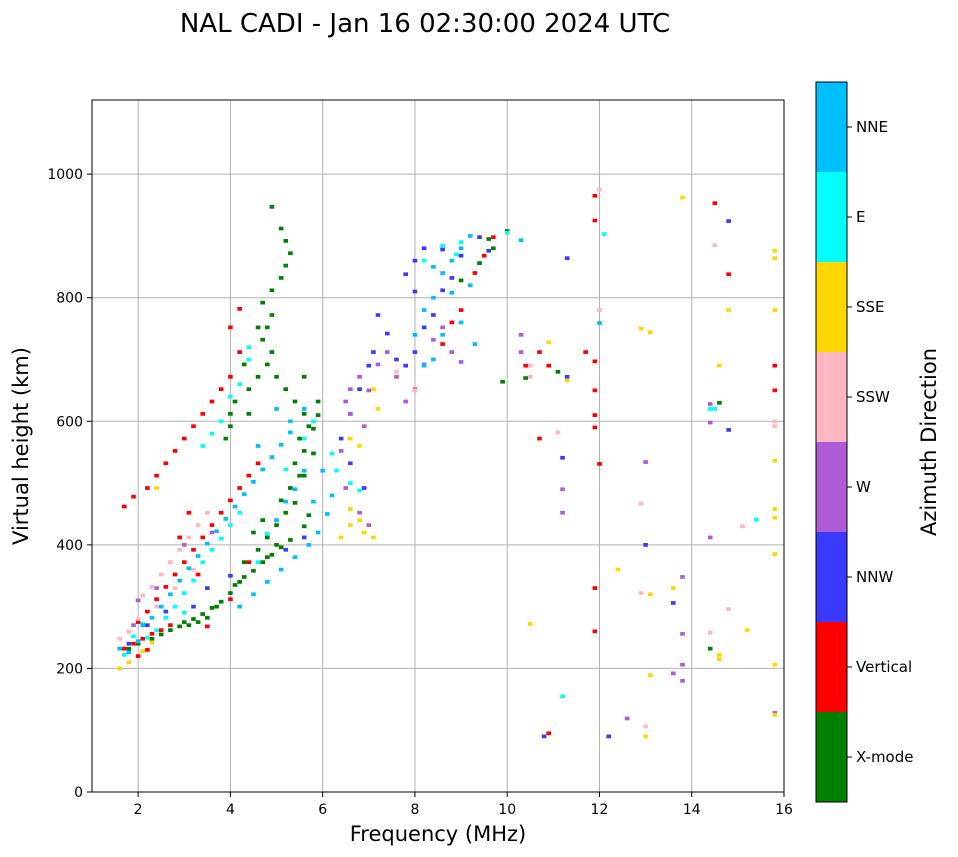  What do you see at coordinates (463, 805) in the screenshot?
I see `x-axis: 2 4 6 8 10 12 14 16` at bounding box center [463, 805].